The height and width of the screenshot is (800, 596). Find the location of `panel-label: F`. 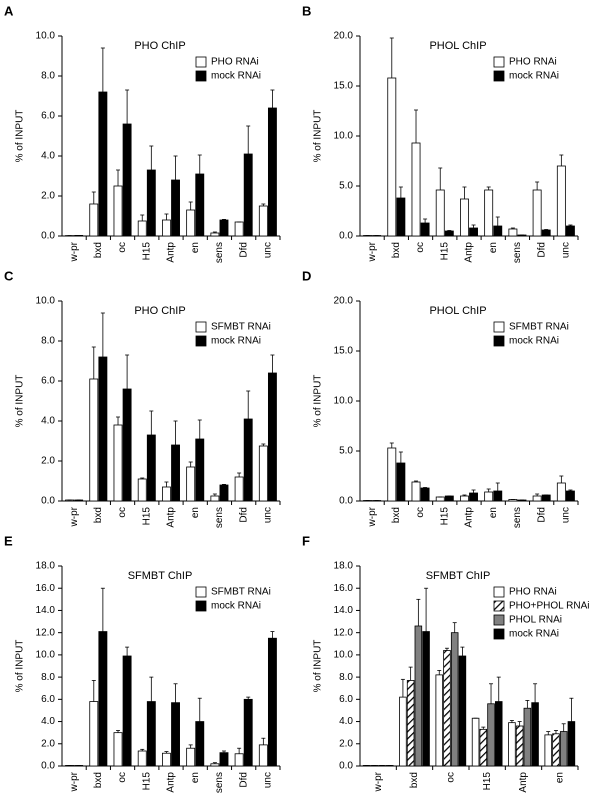

panel-label: F is located at coordinates (306, 540).